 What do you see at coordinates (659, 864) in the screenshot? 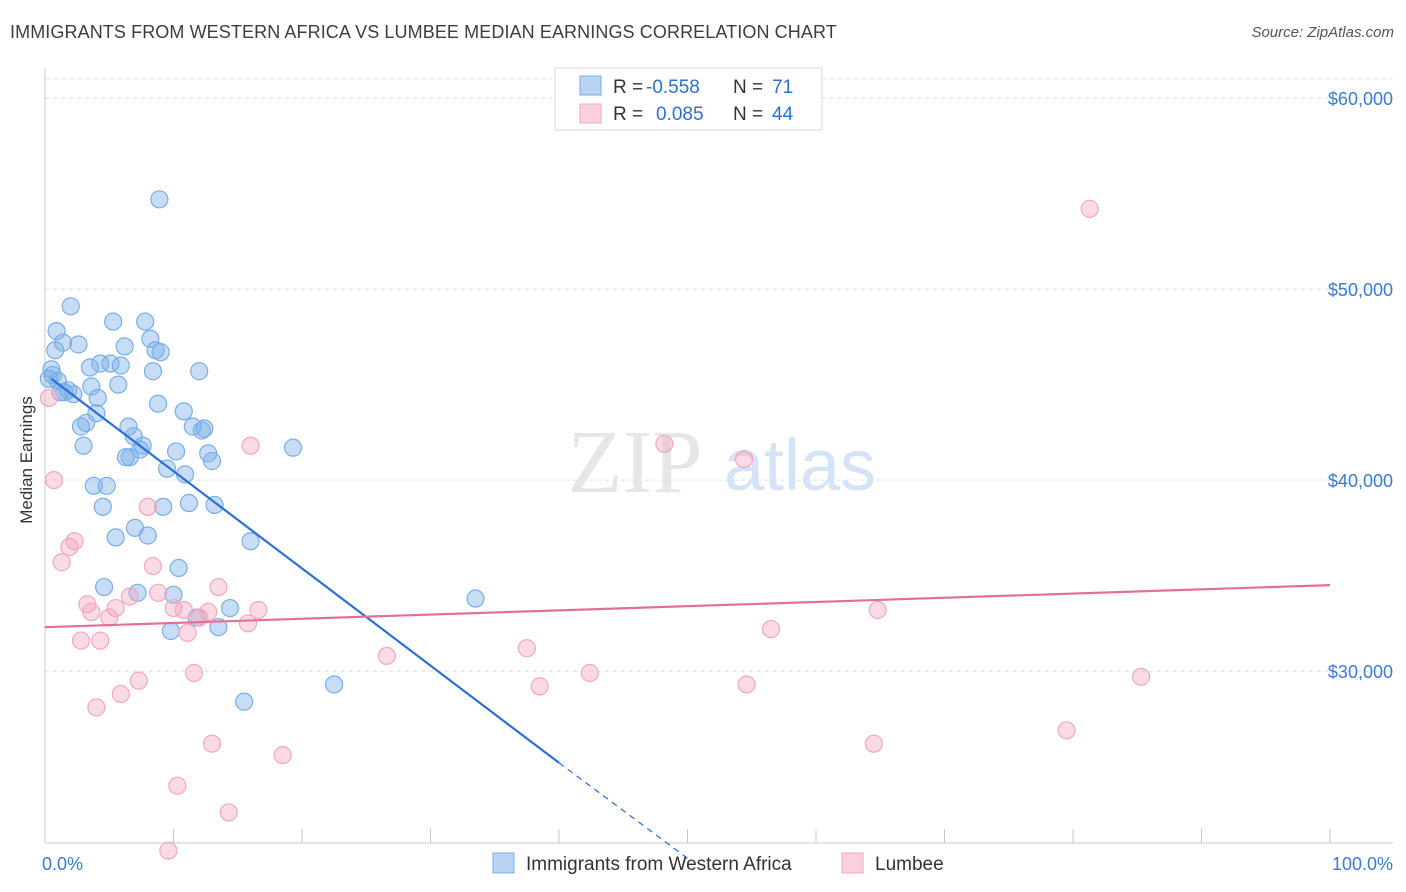
I see `bottom-legend-label-western-africa: Immigrants from Western Africa` at bounding box center [659, 864].